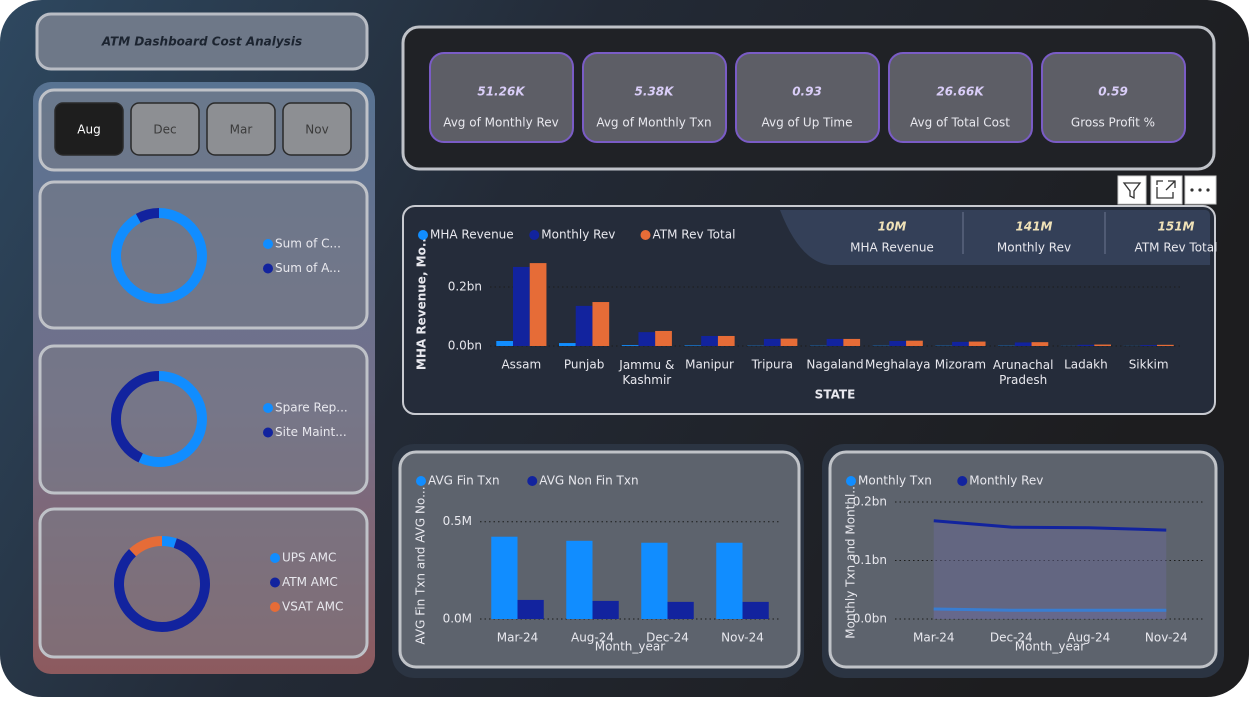  What do you see at coordinates (806, 123) in the screenshot?
I see `kpi-label: Avg of Up Time` at bounding box center [806, 123].